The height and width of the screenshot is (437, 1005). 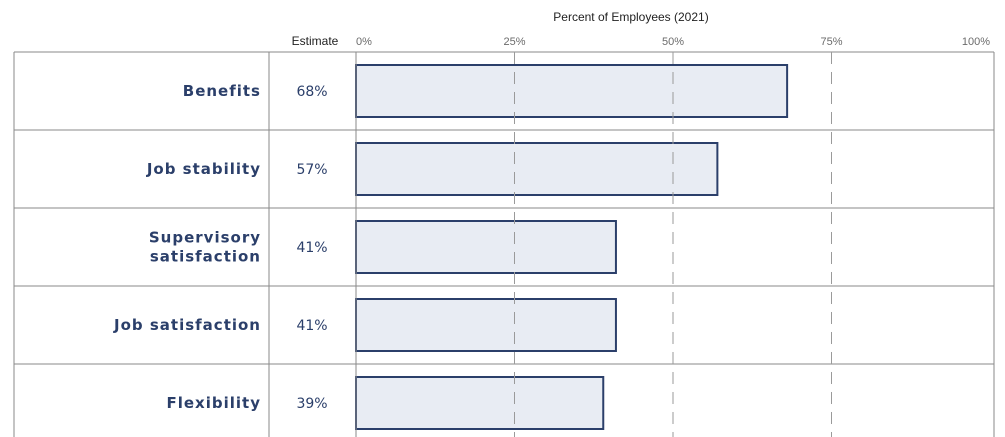 I want to click on category-label: Benefits, so click(x=222, y=91).